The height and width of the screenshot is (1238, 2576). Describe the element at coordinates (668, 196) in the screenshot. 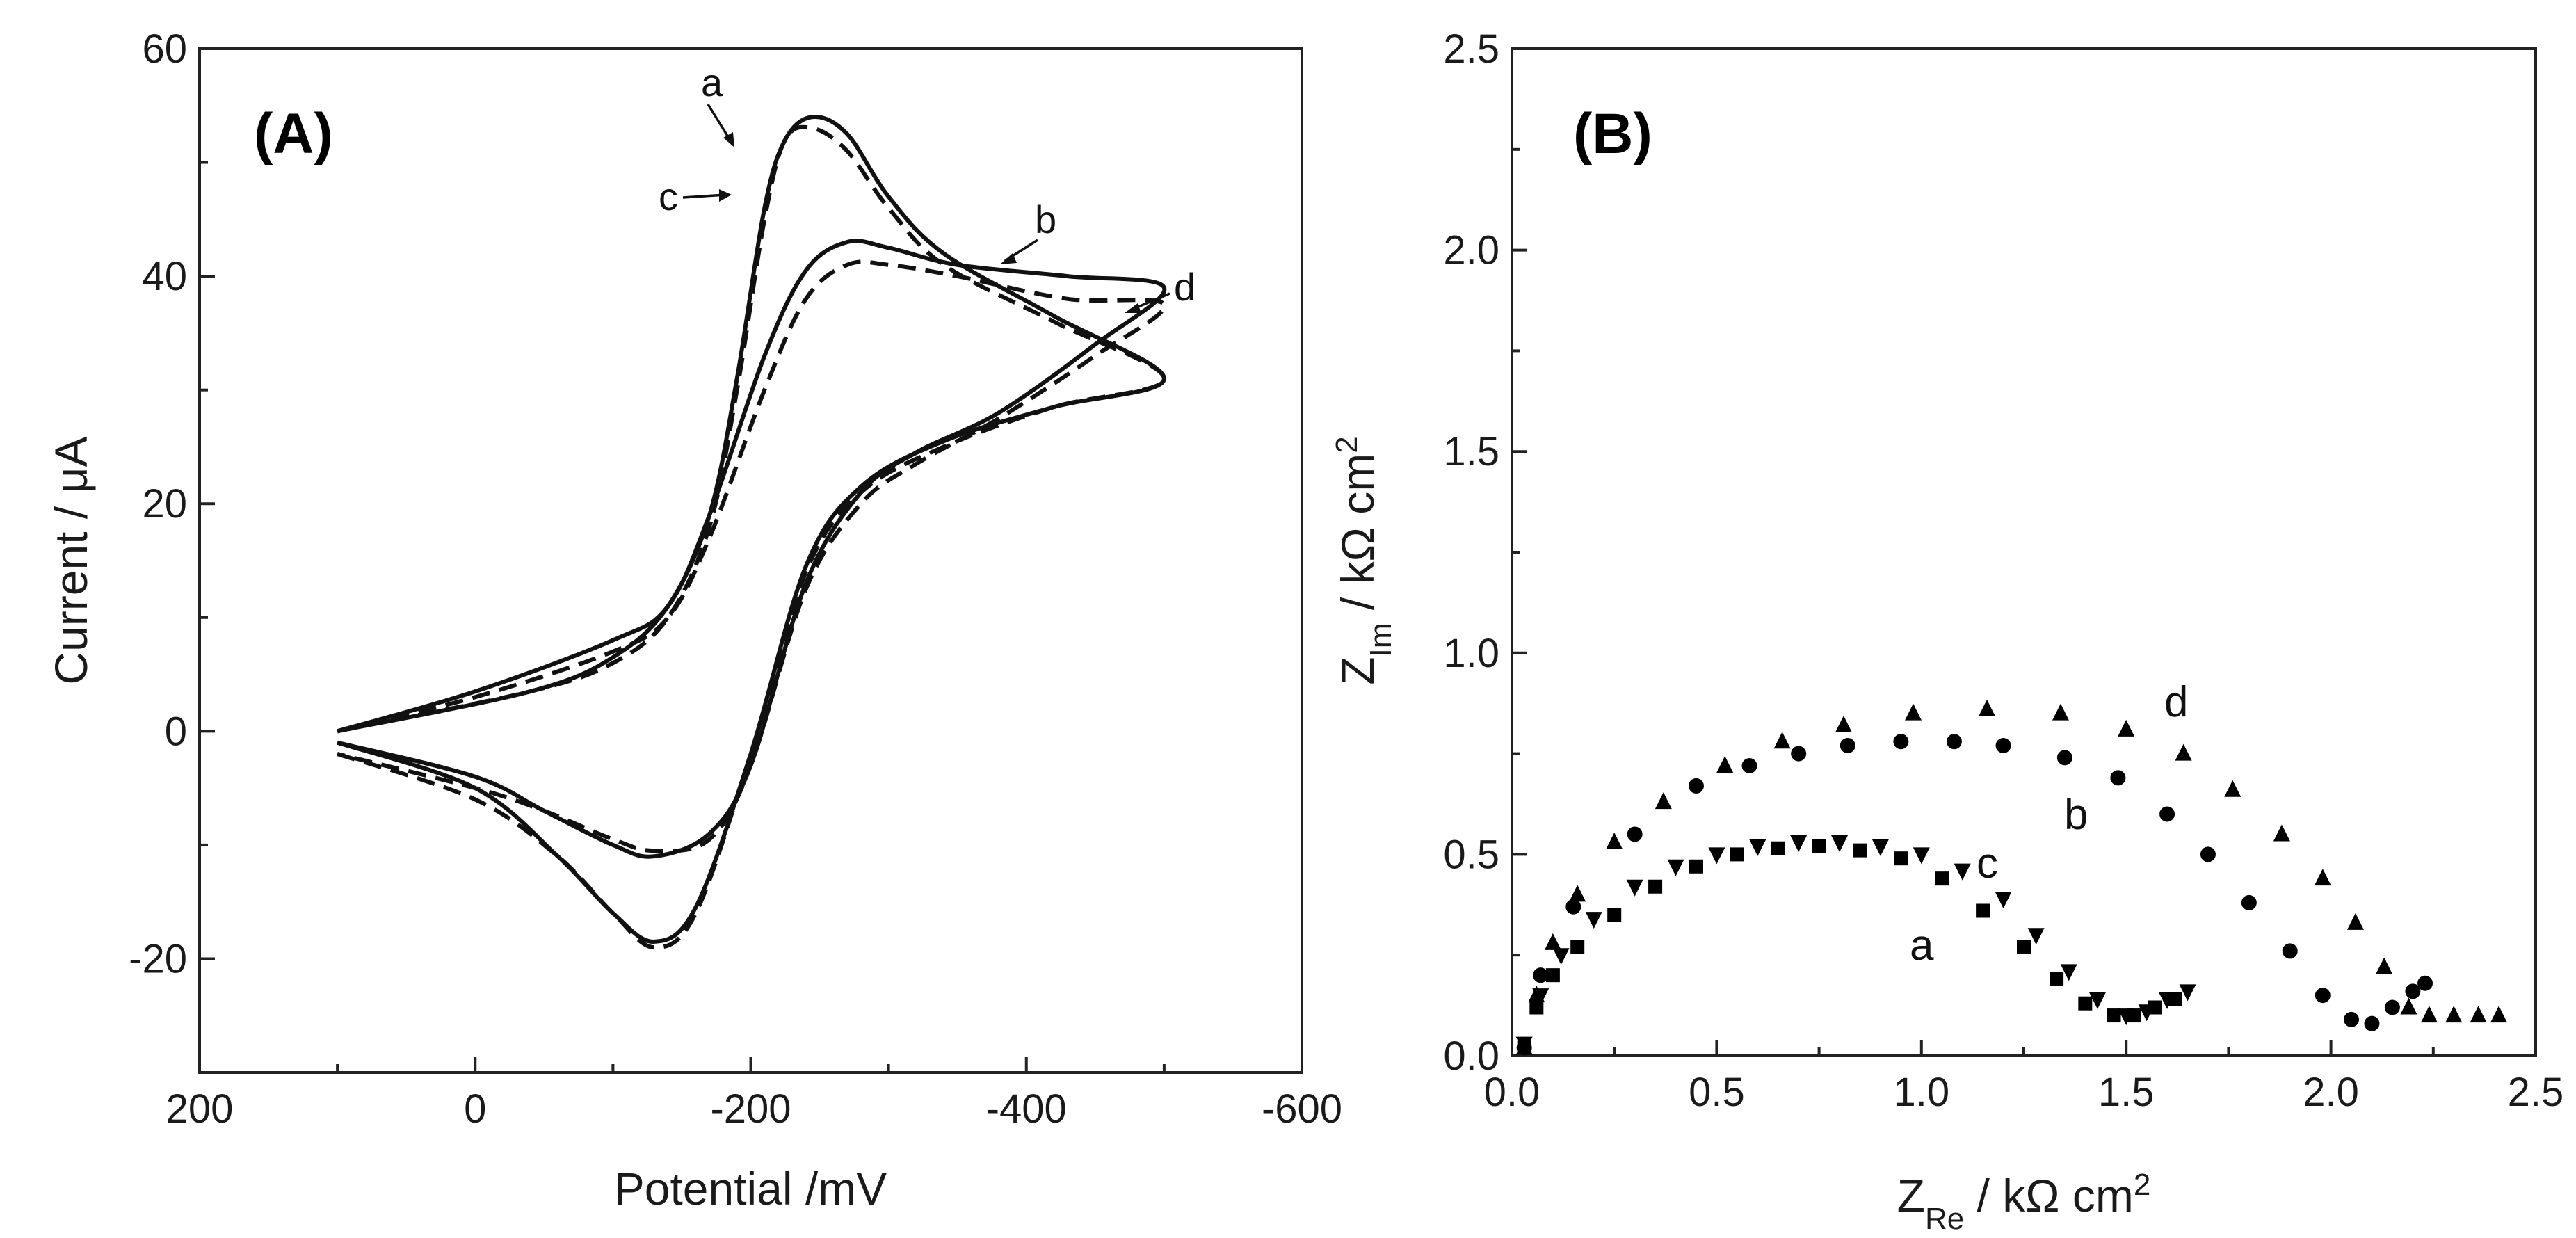

I see `panel-a-curve-label-c: c` at that location.